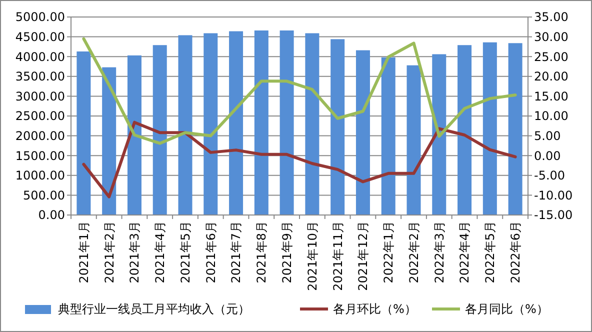  Describe the element at coordinates (40, 17) in the screenshot. I see `y-tick-label: 5000.00` at that location.